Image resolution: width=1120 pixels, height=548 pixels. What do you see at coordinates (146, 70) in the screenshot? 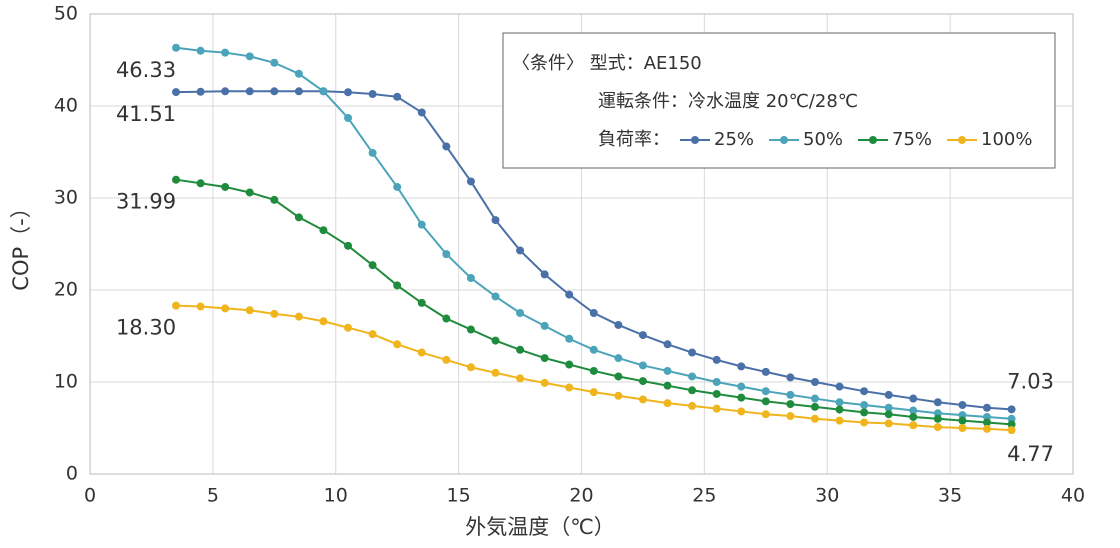
I see `data-label: 46.33` at bounding box center [146, 70].